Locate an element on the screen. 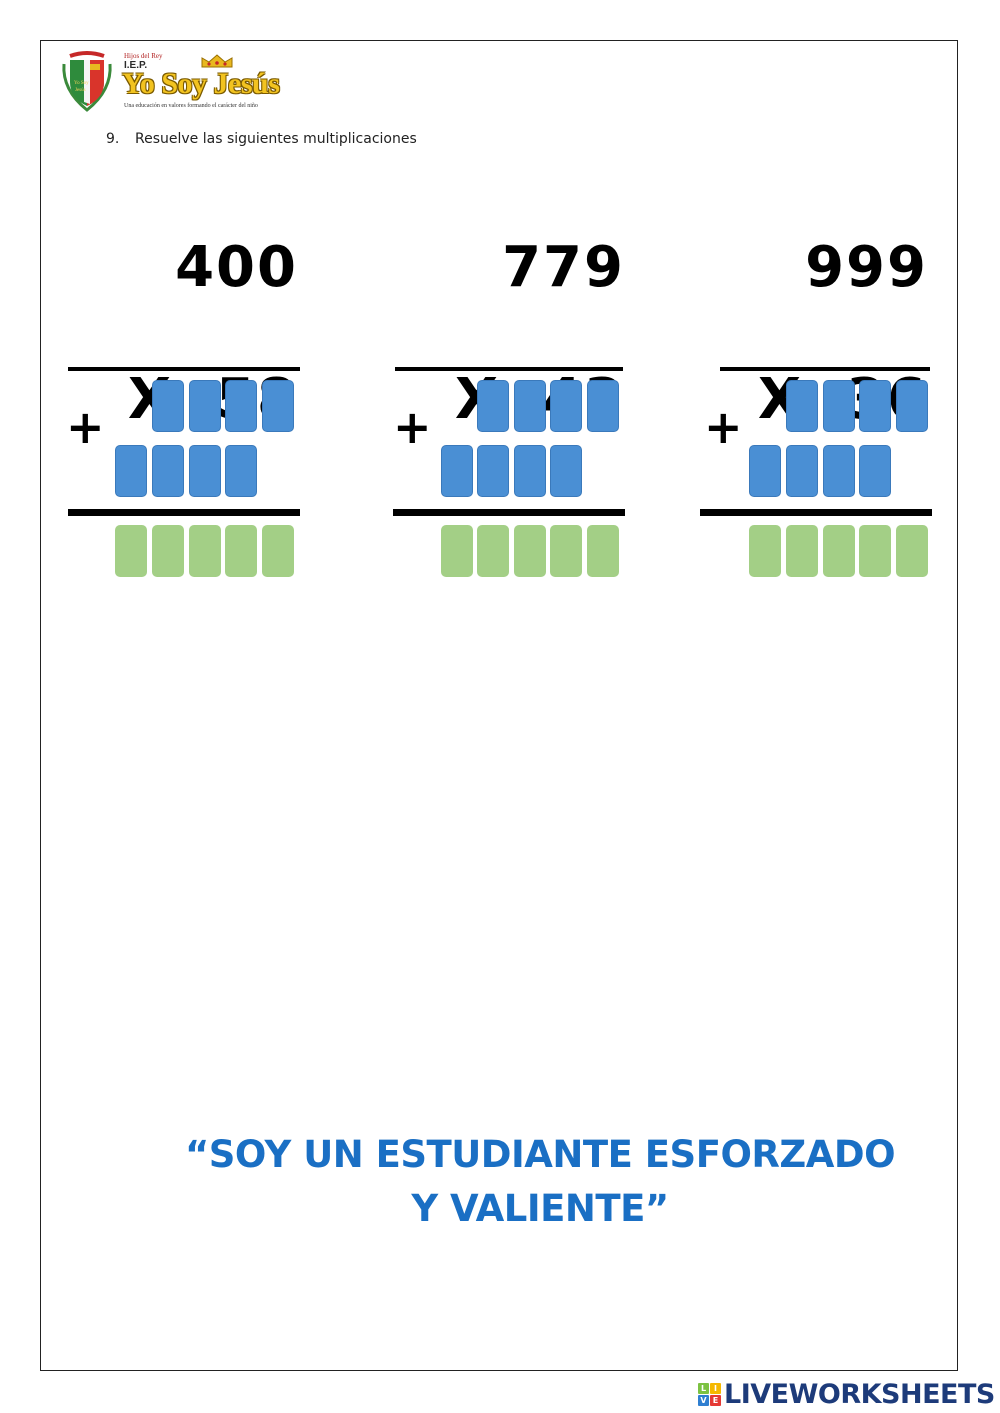 Image resolution: width=1000 pixels, height=1413 pixels. logo-small-text: Hijos del Rey is located at coordinates (143, 56).